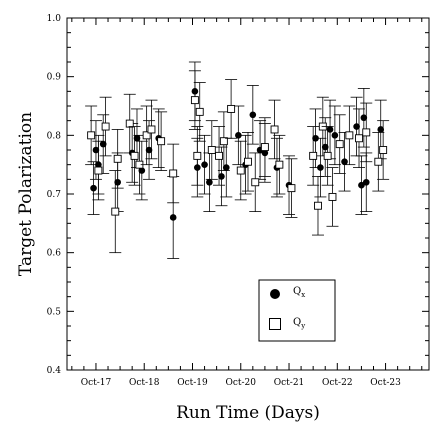 This screenshot has width=445, height=445. What do you see at coordinates (248, 413) in the screenshot?
I see `x-axis-title: Run Time (Days)` at bounding box center [248, 413].